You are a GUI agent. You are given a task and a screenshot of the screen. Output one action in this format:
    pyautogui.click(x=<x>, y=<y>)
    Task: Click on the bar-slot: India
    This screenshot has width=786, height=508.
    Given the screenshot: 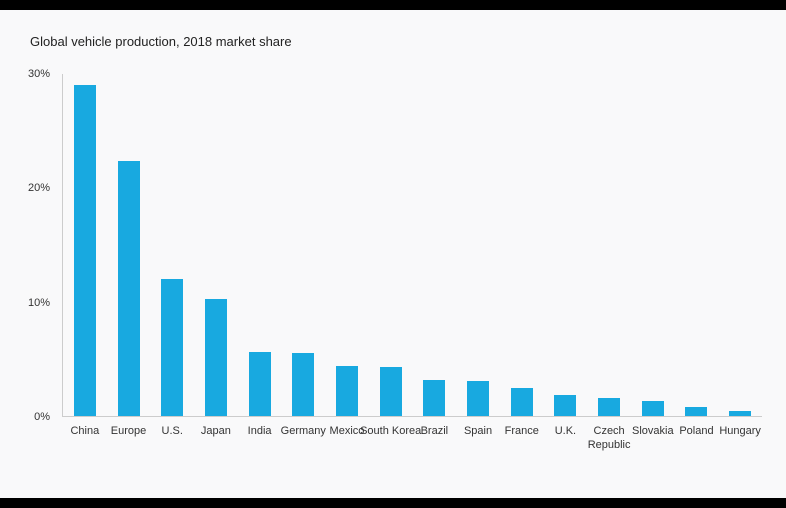 What is the action you would take?
    pyautogui.click(x=260, y=255)
    